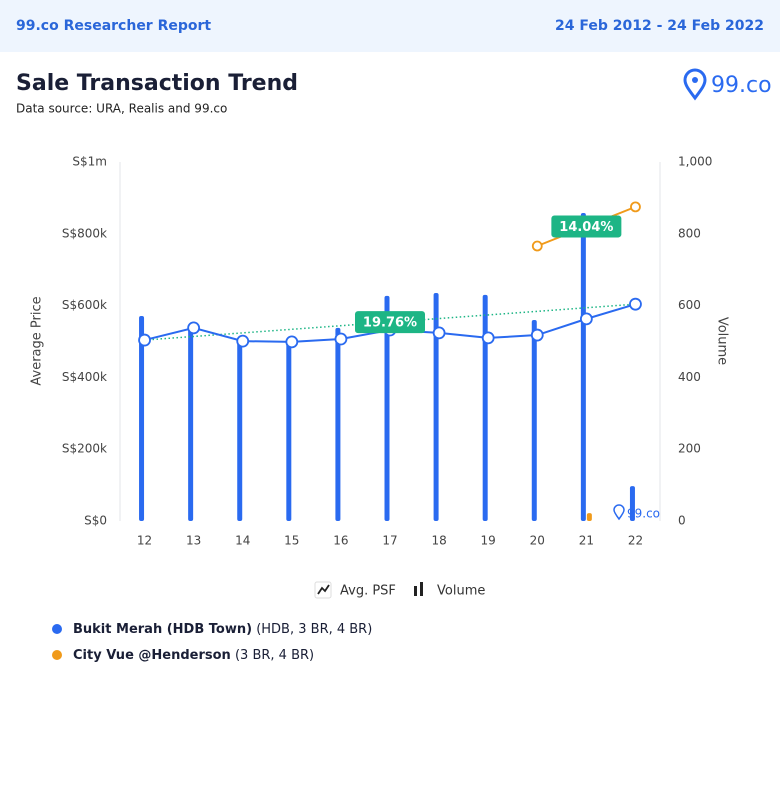 The width and height of the screenshot is (780, 800). What do you see at coordinates (689, 305) in the screenshot?
I see `y2-tick-label: 600` at bounding box center [689, 305].